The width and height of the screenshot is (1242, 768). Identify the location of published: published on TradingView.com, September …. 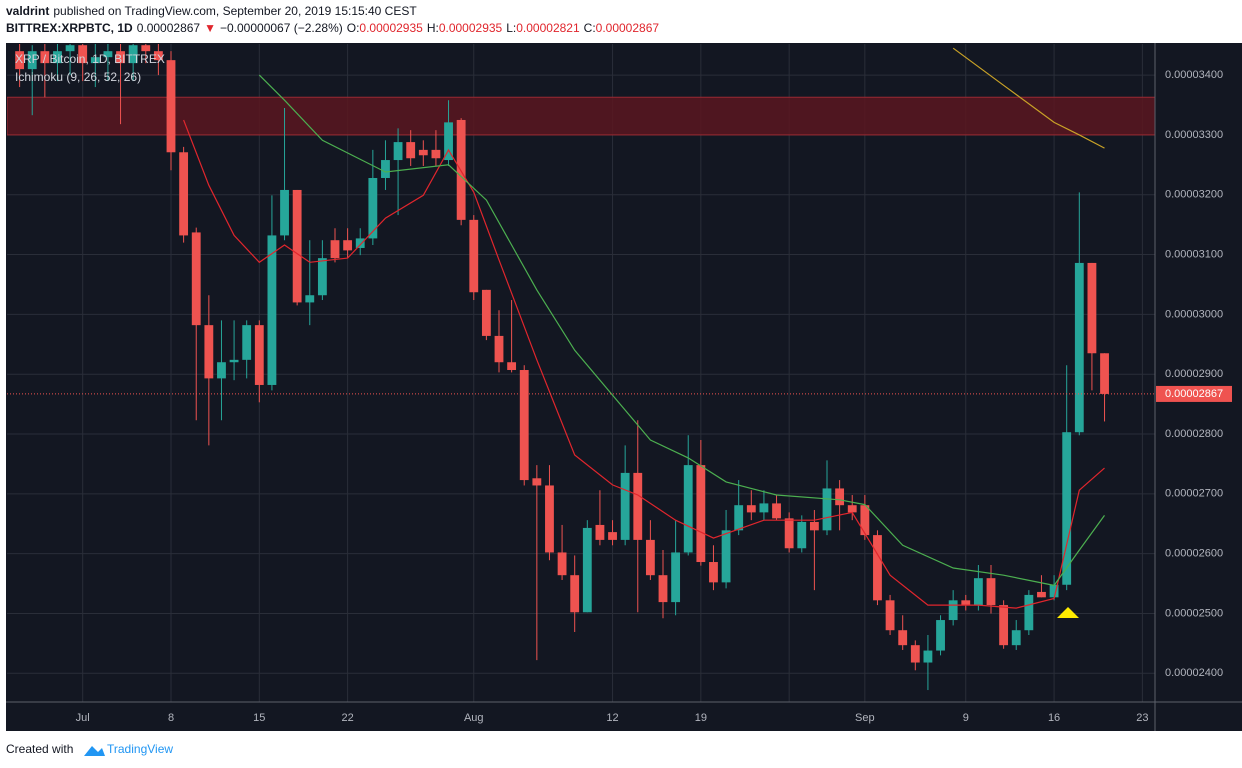
(235, 11).